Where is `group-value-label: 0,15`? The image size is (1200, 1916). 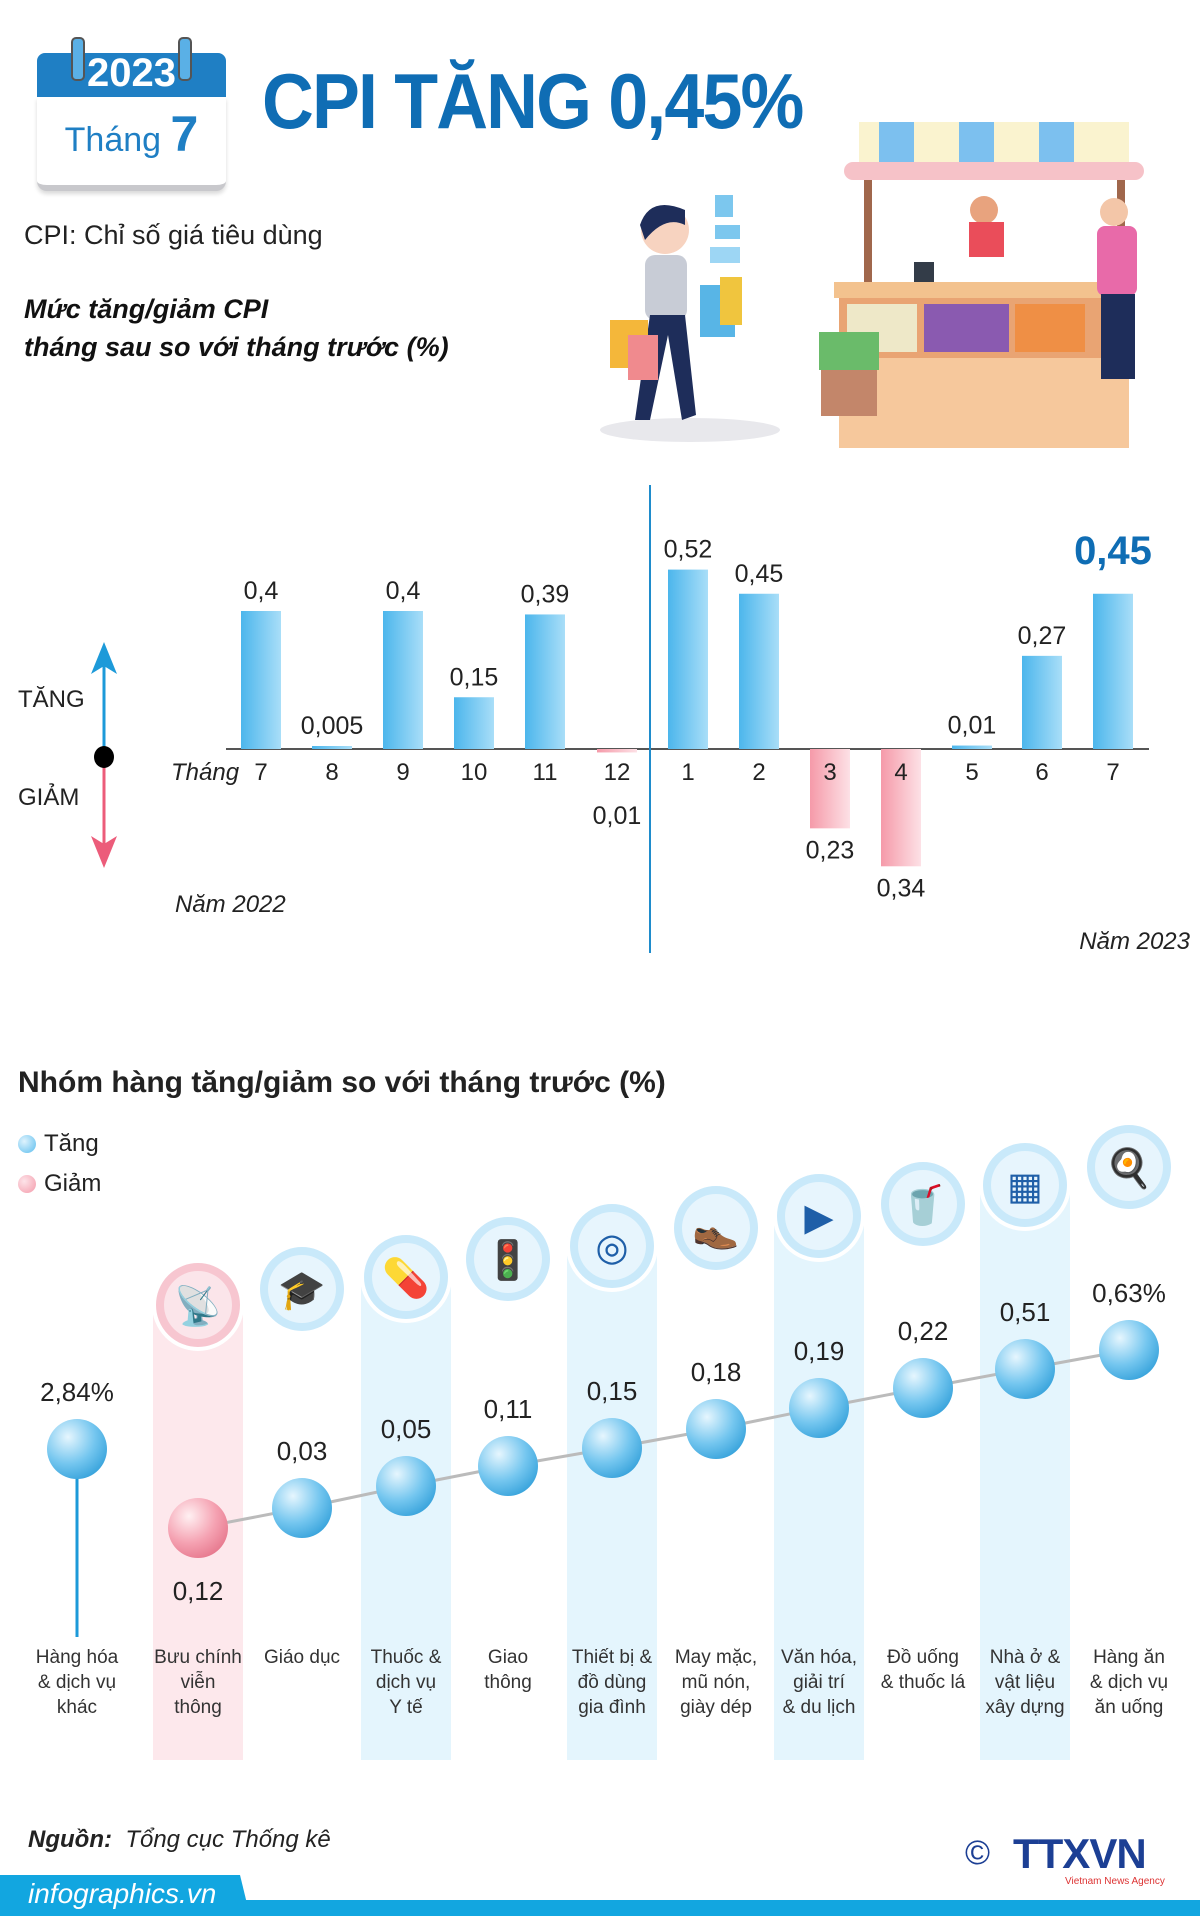
group-value-label: 0,15 is located at coordinates (612, 1391).